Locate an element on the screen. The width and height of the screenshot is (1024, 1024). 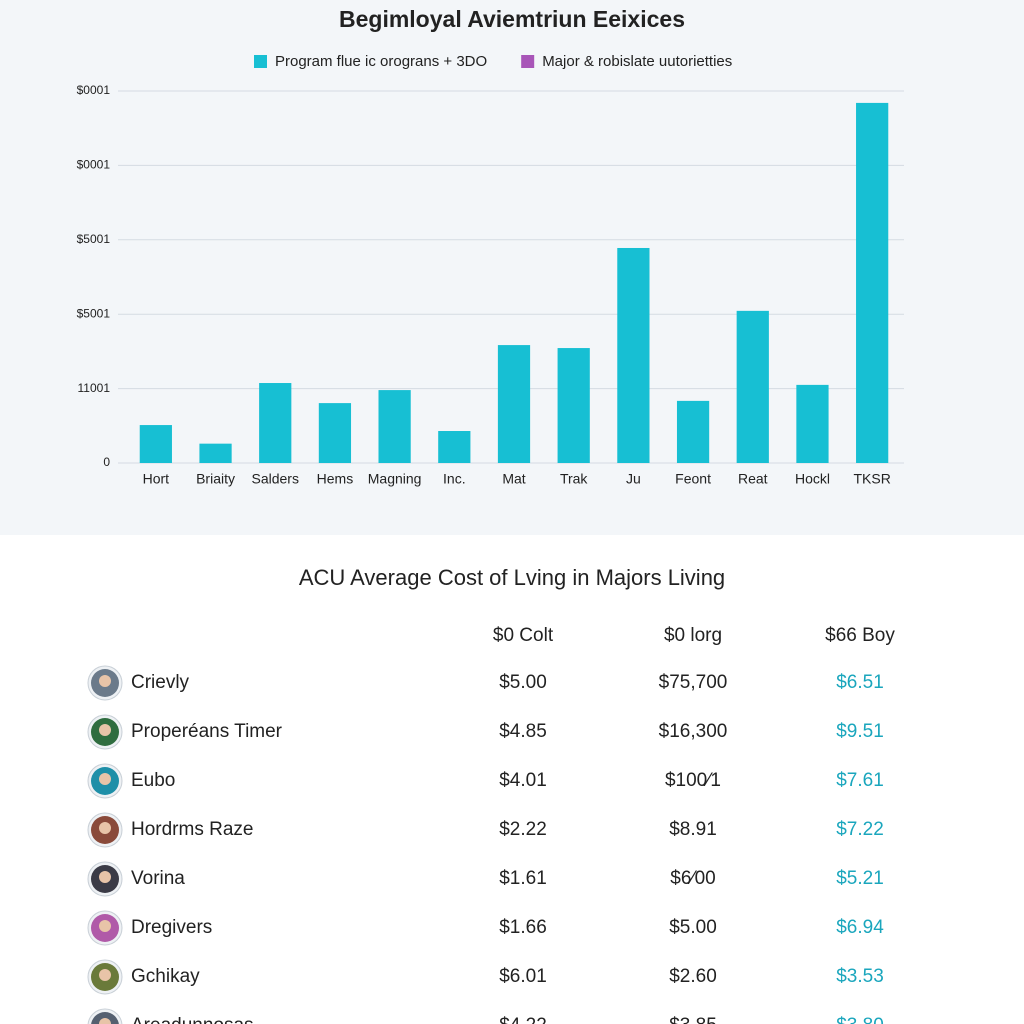
cell: $16,300 is located at coordinates (693, 731).